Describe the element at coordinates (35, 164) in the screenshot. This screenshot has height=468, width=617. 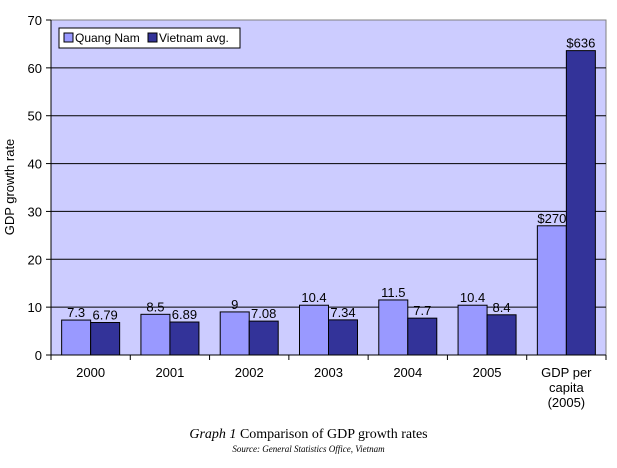
I see `y-tick-label: 40` at that location.